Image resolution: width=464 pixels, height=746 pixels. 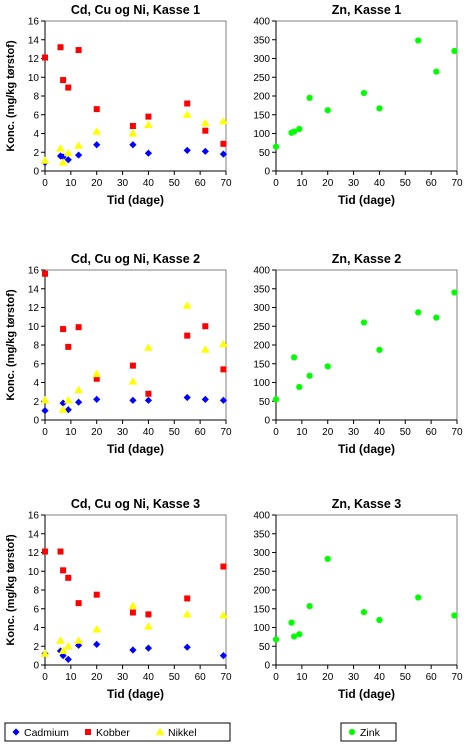 What do you see at coordinates (34, 40) in the screenshot?
I see `y-tick-label: 14` at bounding box center [34, 40].